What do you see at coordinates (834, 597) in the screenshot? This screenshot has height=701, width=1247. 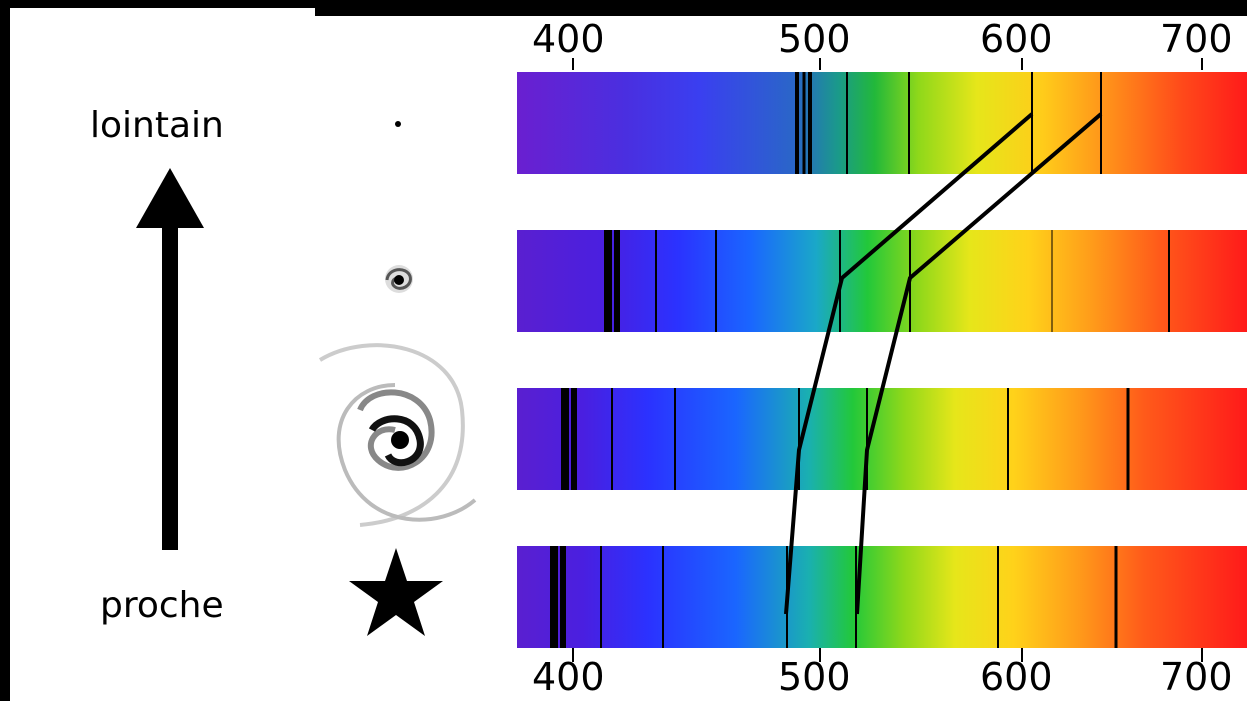 I see `absorption-lines-nearest` at bounding box center [834, 597].